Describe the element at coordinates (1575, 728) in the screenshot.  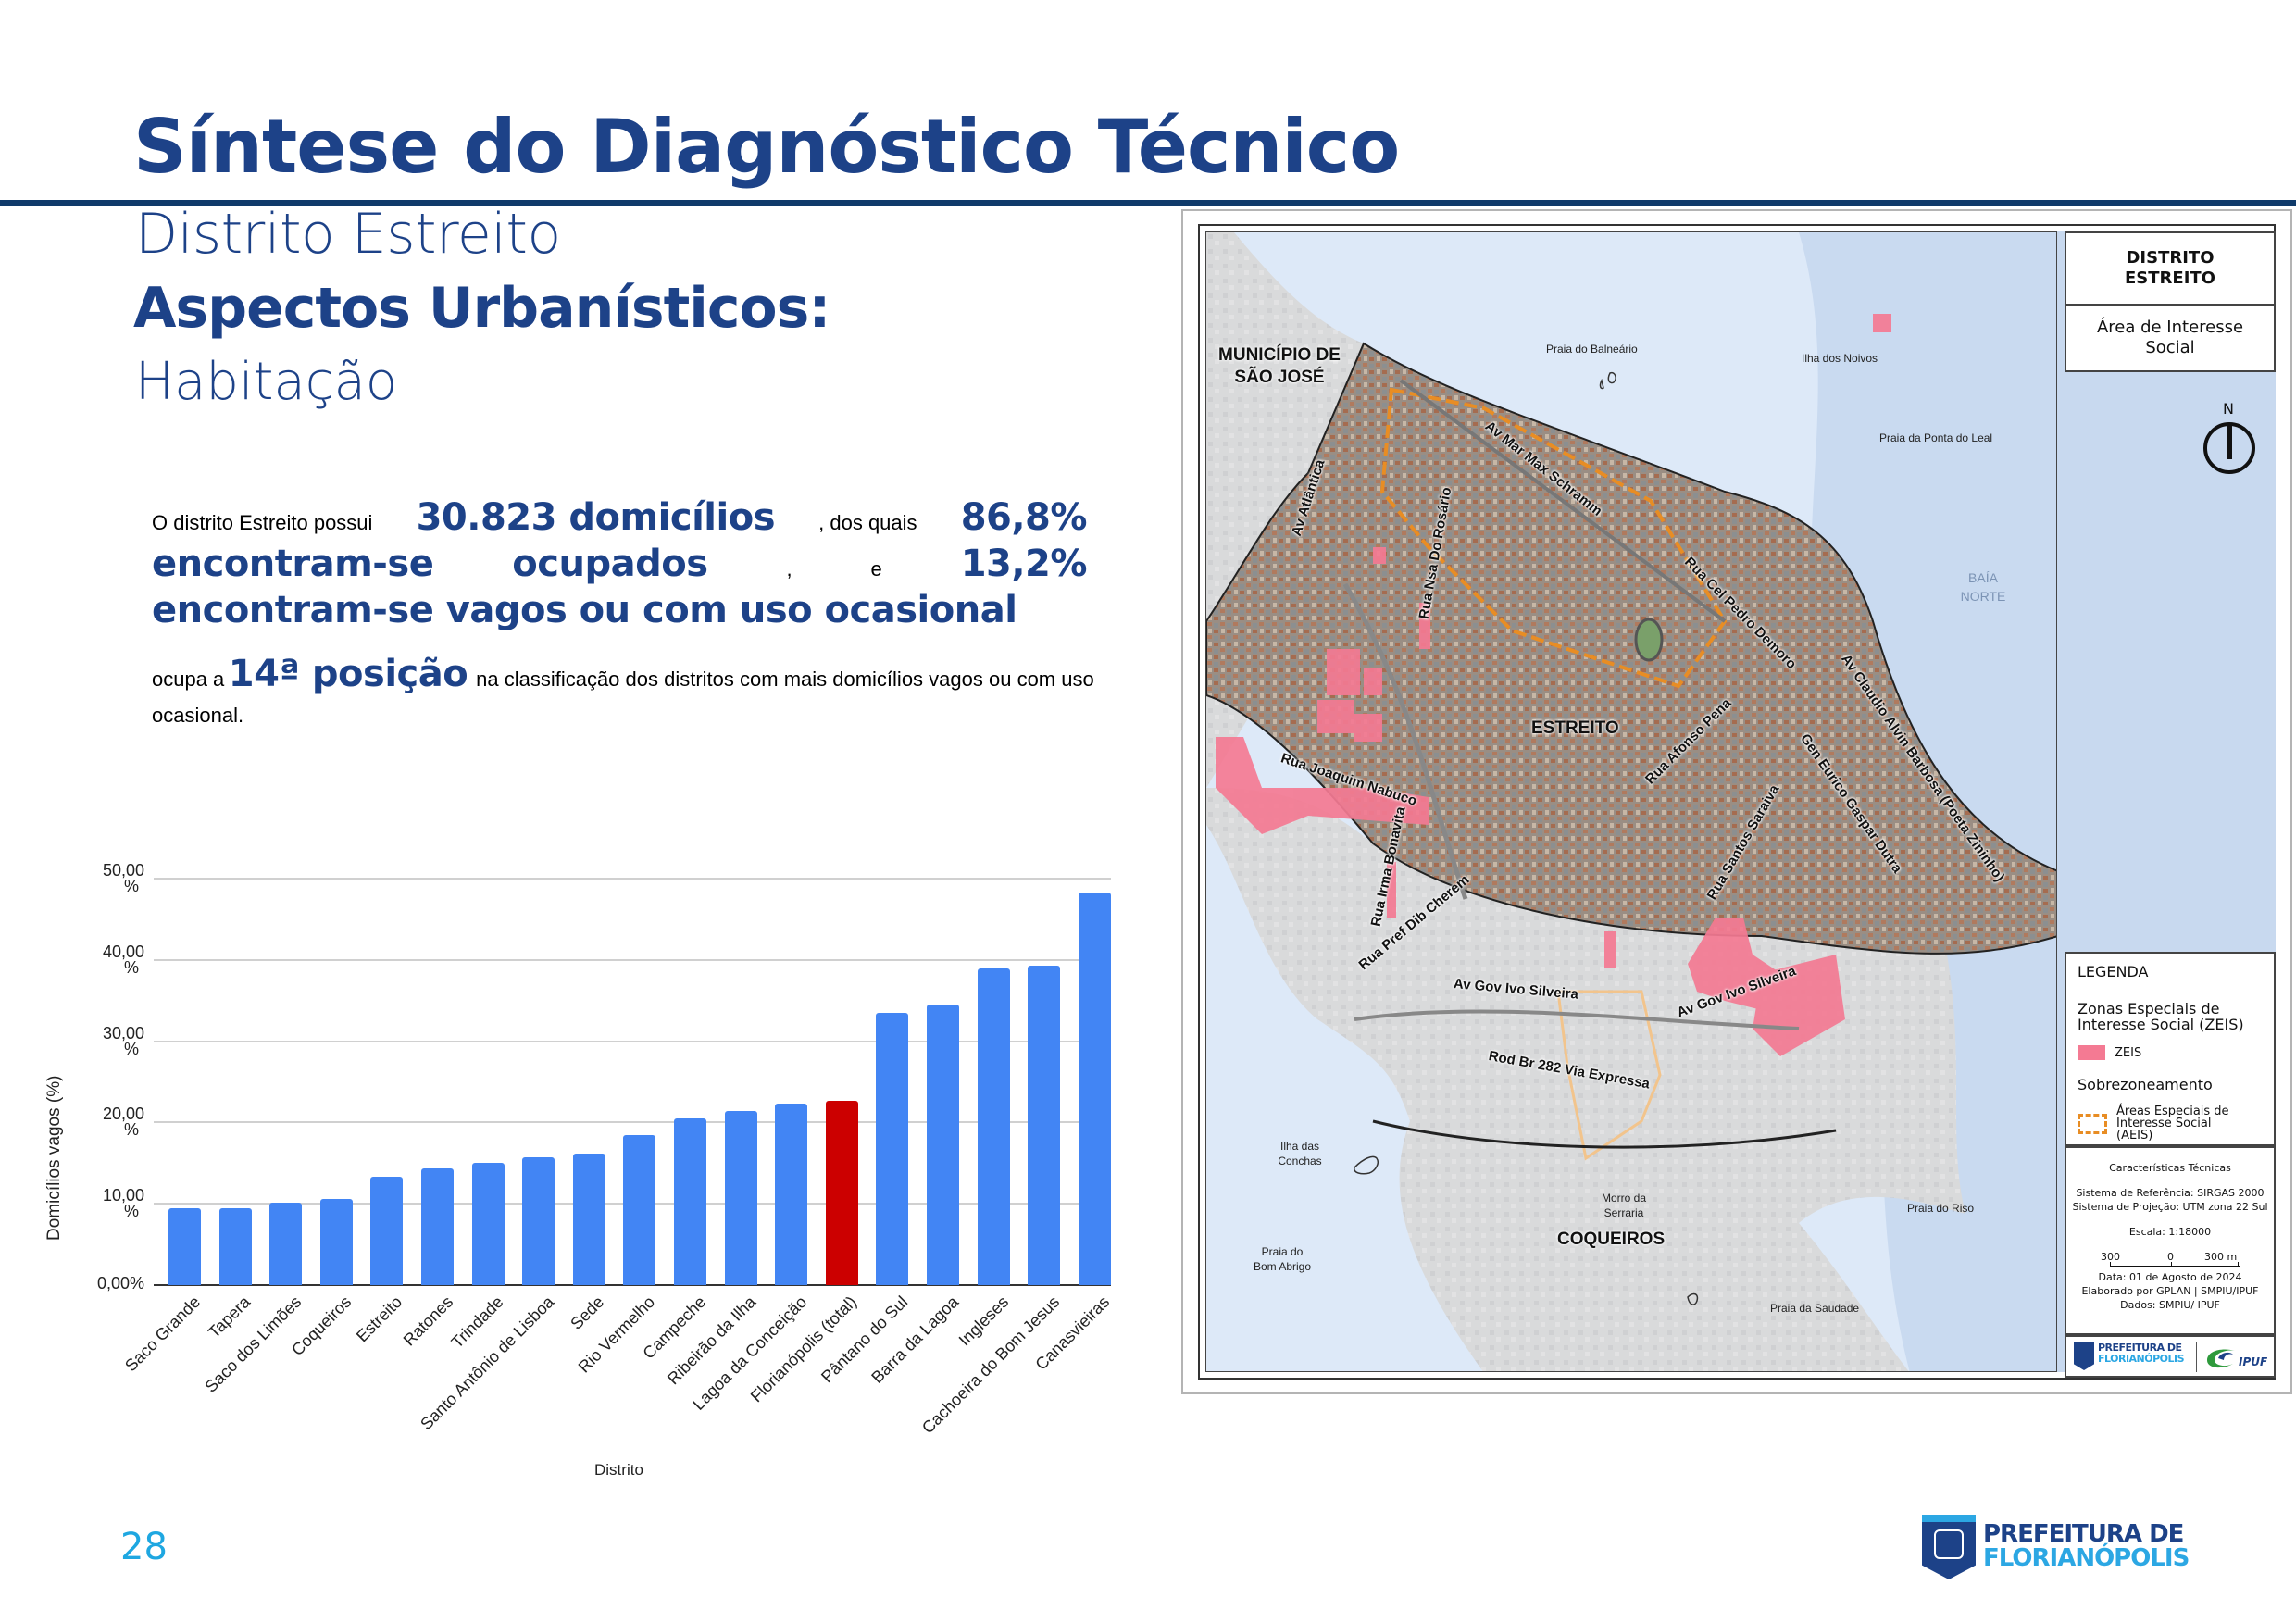
I see `label-estreito: ESTREITO` at that location.